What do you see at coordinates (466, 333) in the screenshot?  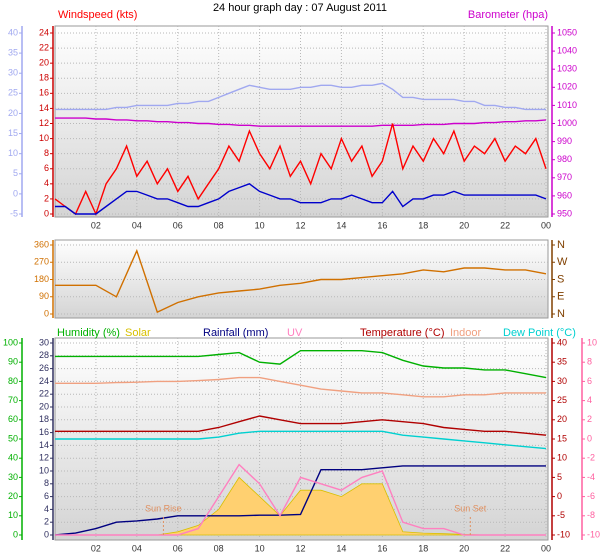 I see `series-label: Indoor` at bounding box center [466, 333].